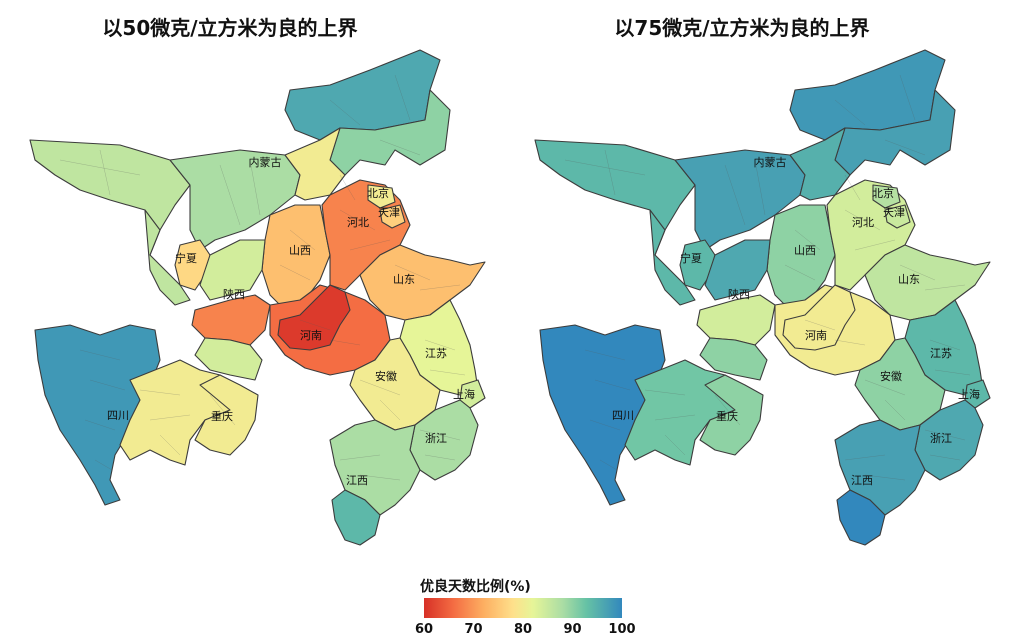 The width and height of the screenshot is (1024, 644). Describe the element at coordinates (230, 28) in the screenshot. I see `map-title-left: 以50微克/立方米为良的上界` at that location.